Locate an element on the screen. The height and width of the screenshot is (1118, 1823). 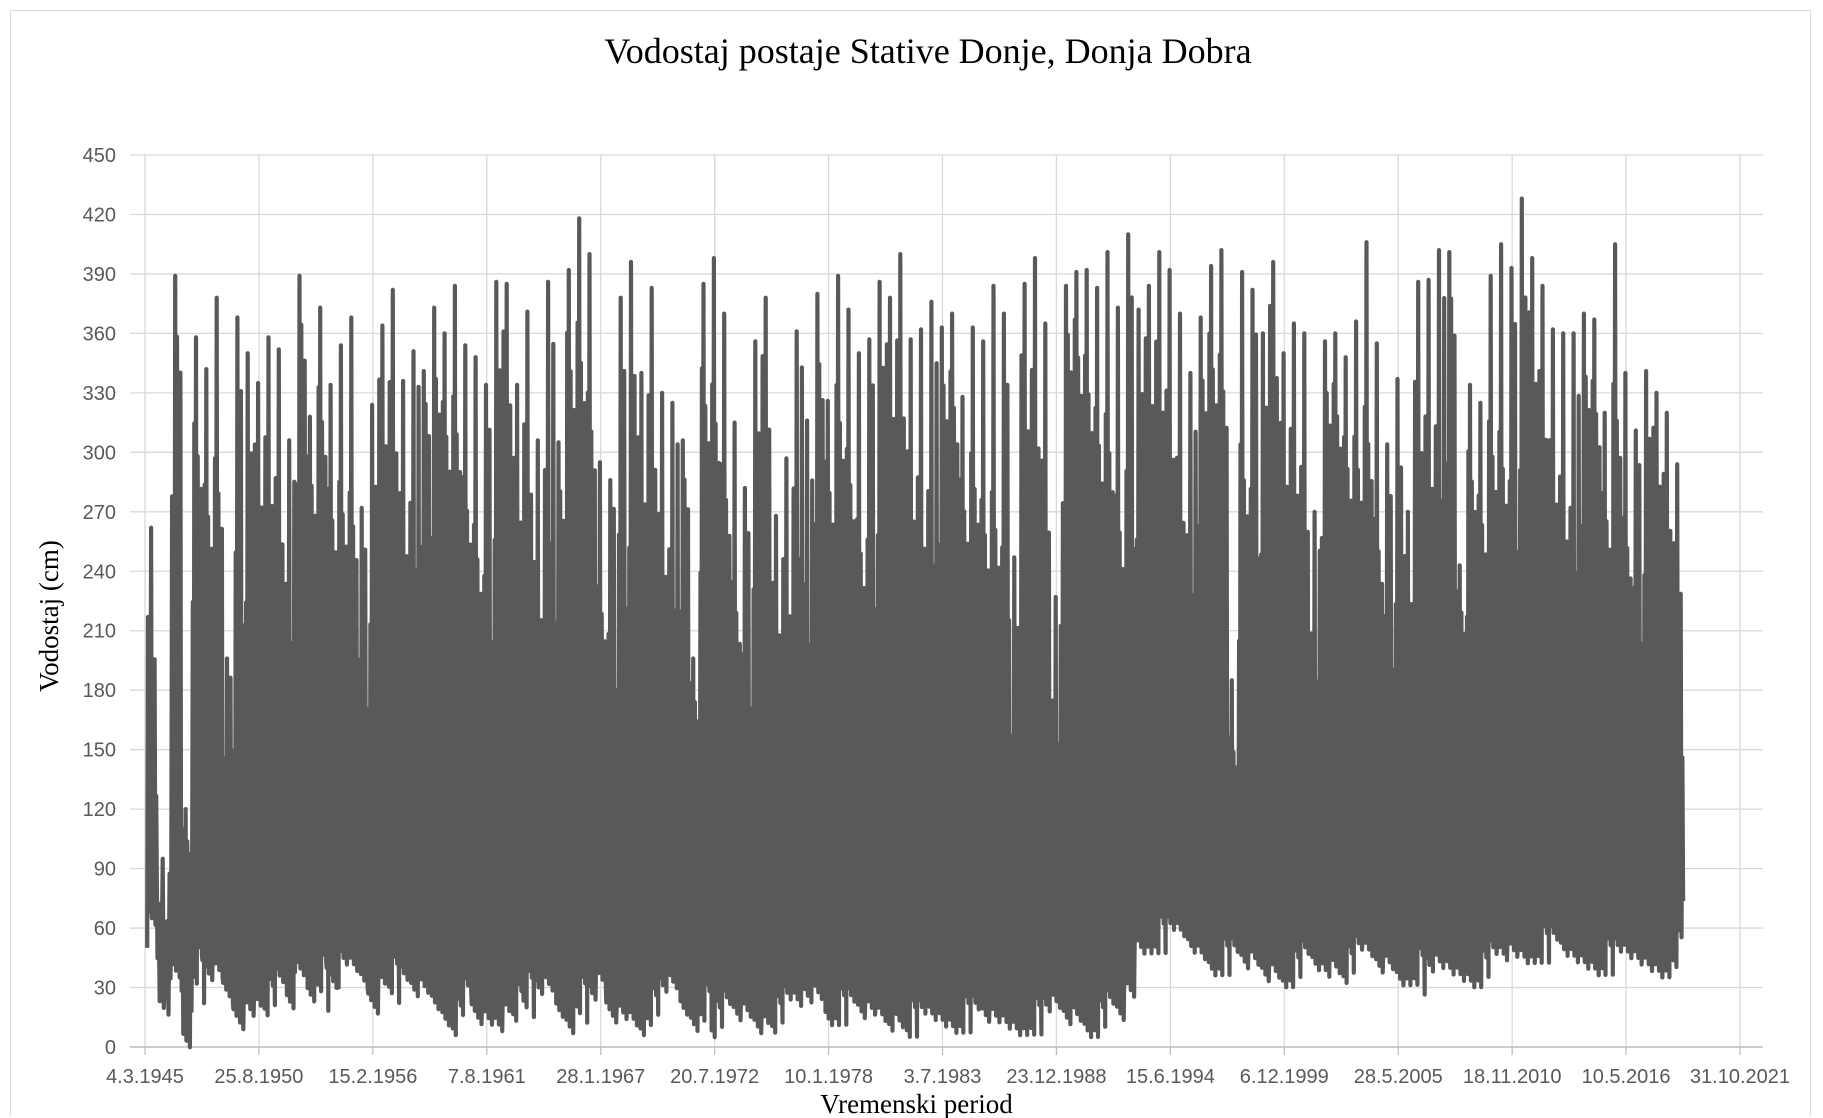
x-tick-label: 15.6.1994 is located at coordinates (1170, 1077).